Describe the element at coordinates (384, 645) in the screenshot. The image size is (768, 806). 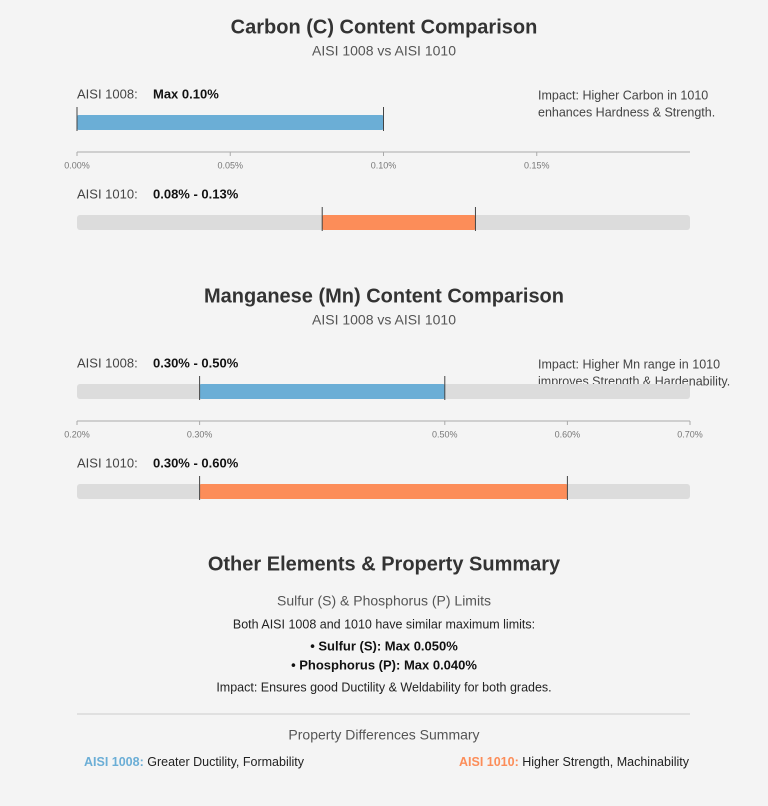
I see `summary-item: • Sulfur (S): Max 0.050%` at that location.